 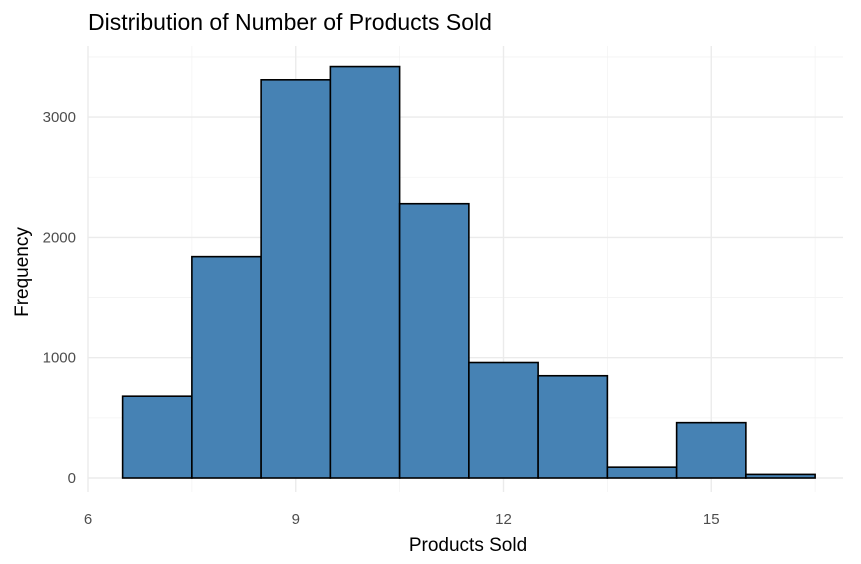 What do you see at coordinates (88, 519) in the screenshot?
I see `x-tick-label: 6` at bounding box center [88, 519].